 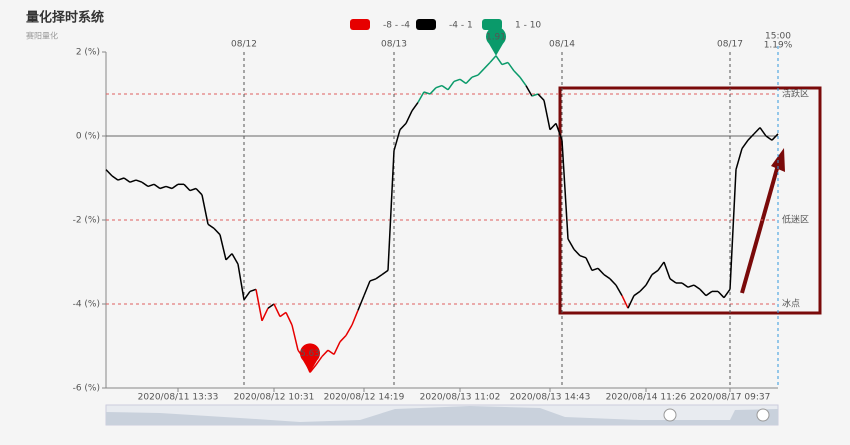 I want to click on zone-label: 冰点, so click(x=791, y=304).